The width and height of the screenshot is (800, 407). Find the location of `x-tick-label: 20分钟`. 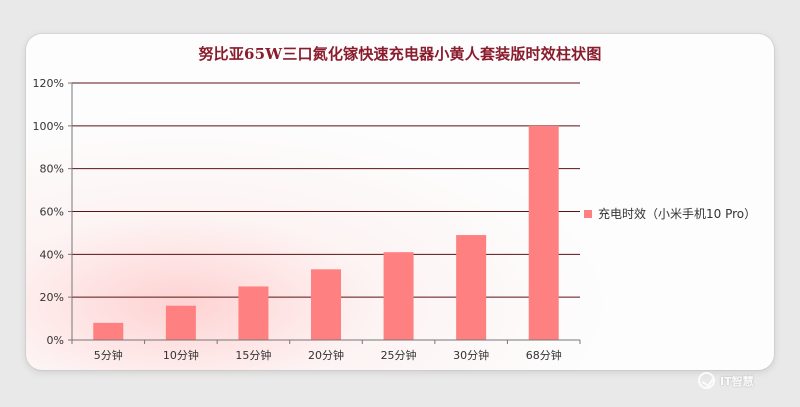

x-tick-label: 20分钟 is located at coordinates (326, 355).